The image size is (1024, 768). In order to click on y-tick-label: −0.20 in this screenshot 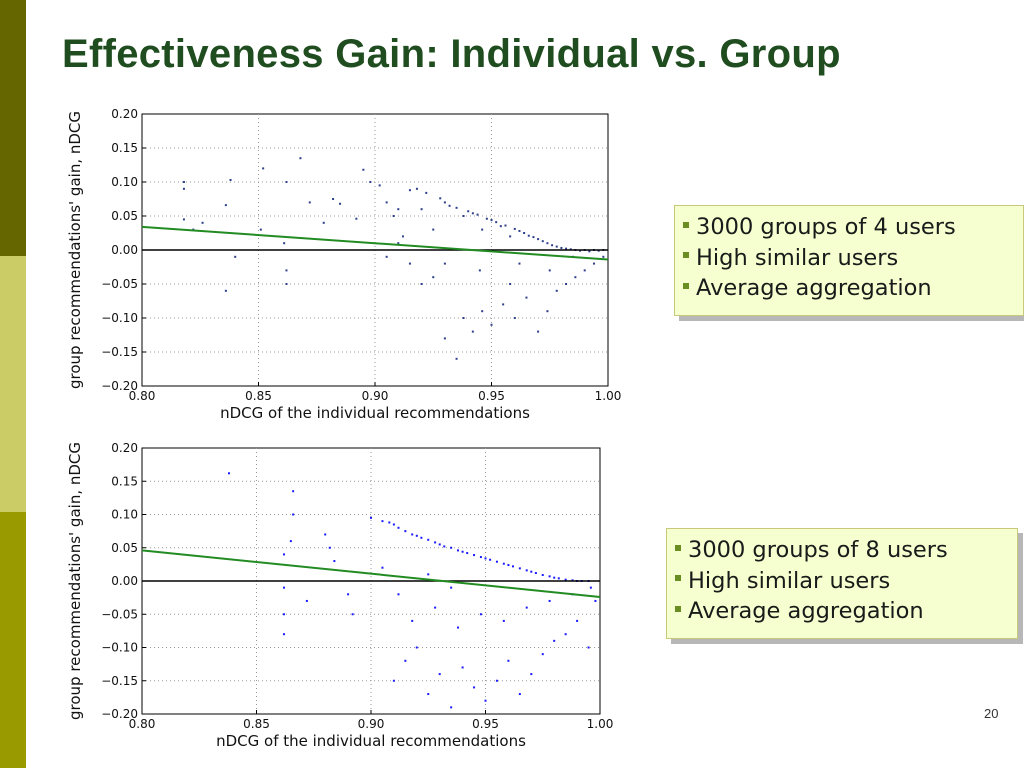, I will do `click(119, 714)`.